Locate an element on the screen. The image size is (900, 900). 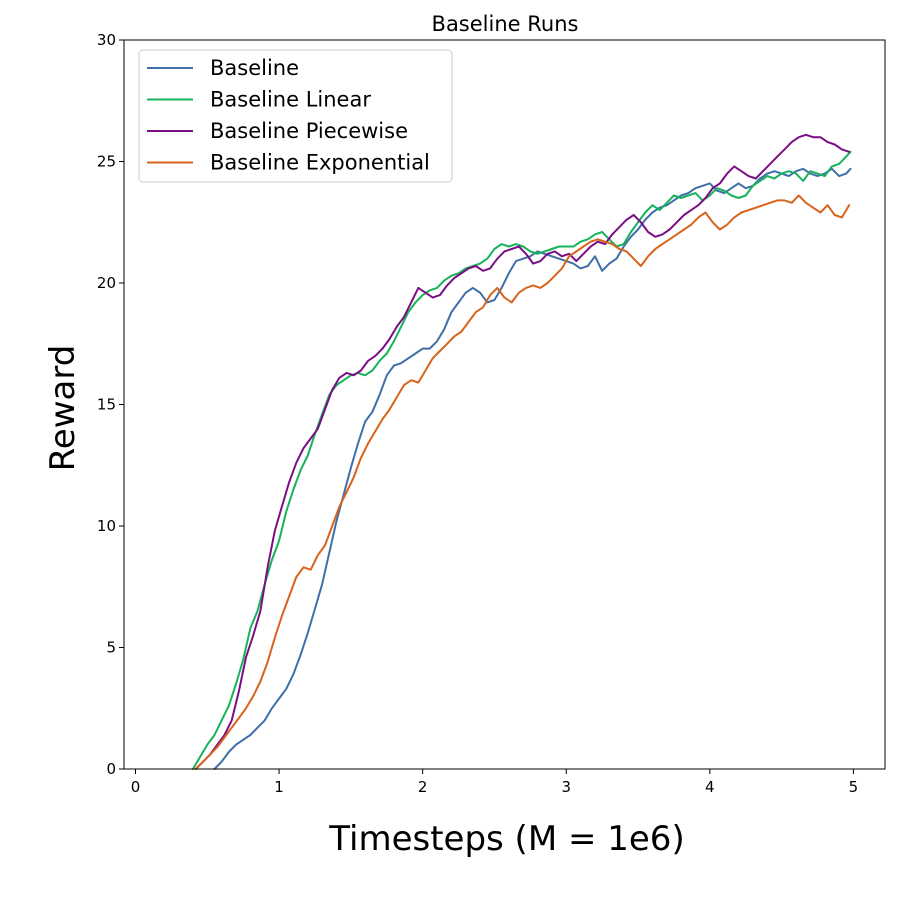
y-tick-label: 5 is located at coordinates (111, 648).